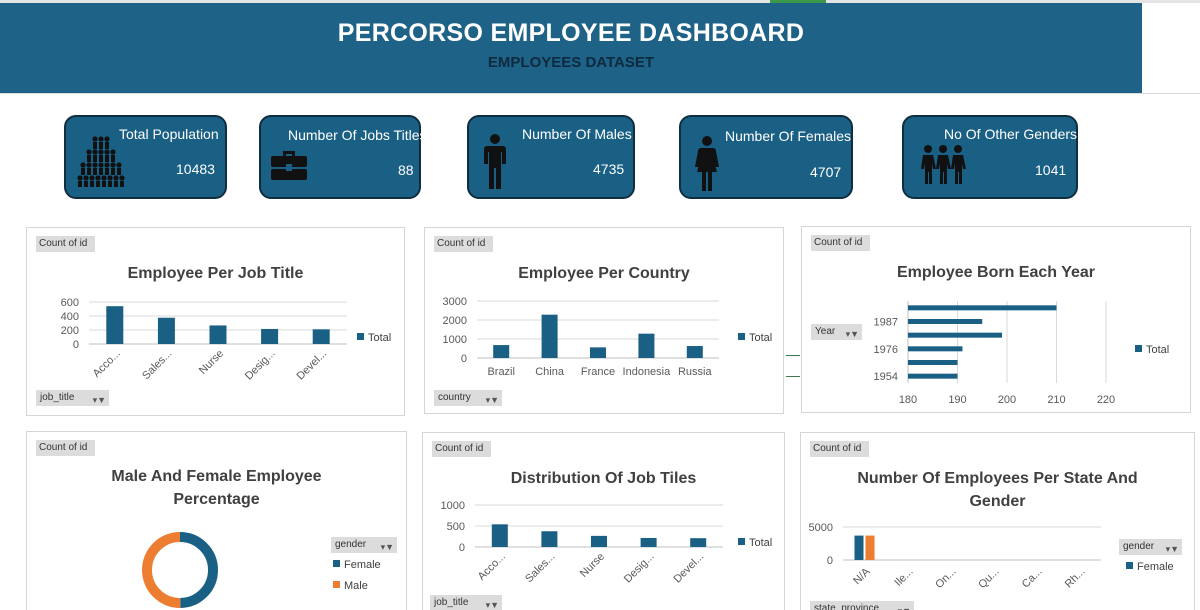 The width and height of the screenshot is (1200, 610). Describe the element at coordinates (997, 478) in the screenshot. I see `chart-title-line-1: Number Of Employees Per State And` at that location.